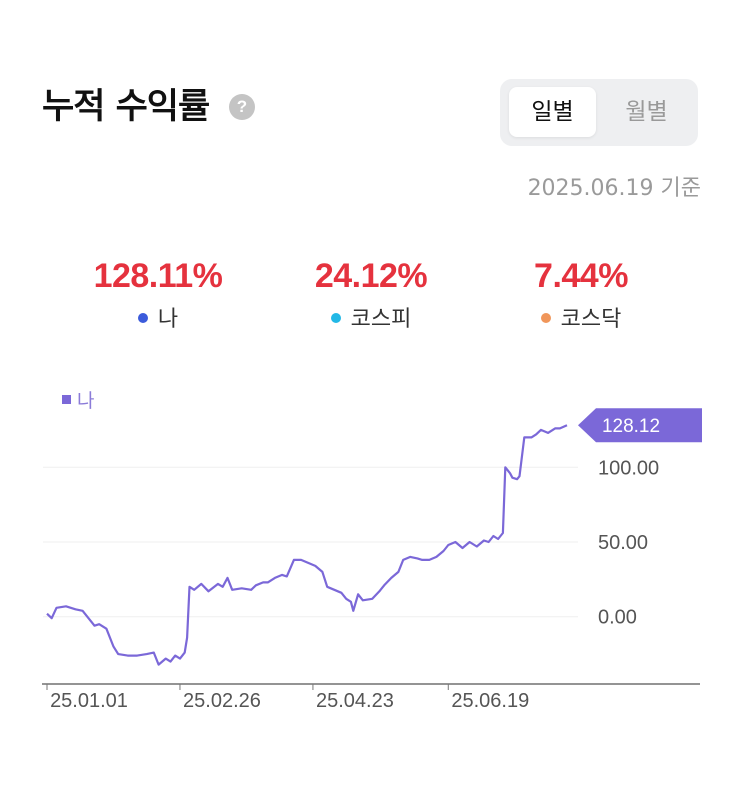 This screenshot has height=788, width=743. I want to click on stat-value: 24.12%, so click(371, 276).